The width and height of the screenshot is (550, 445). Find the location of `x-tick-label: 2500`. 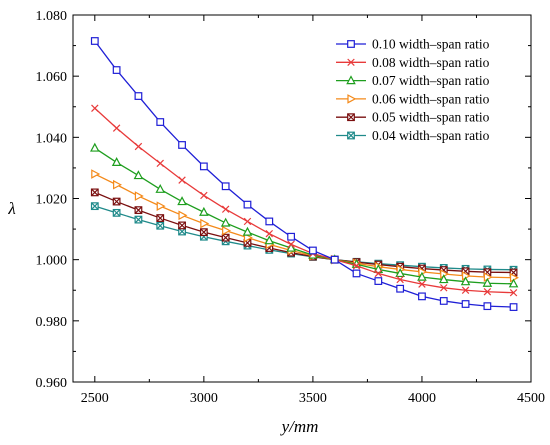

x-tick-label: 2500 is located at coordinates (95, 398).